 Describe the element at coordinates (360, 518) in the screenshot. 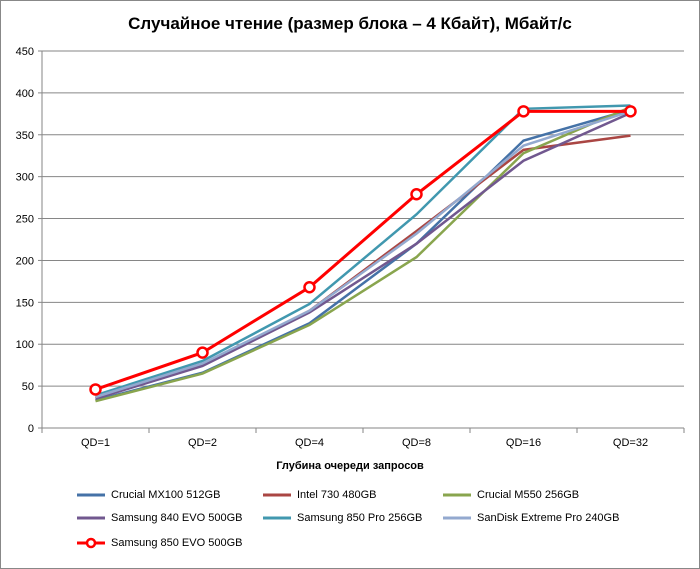

I see `legend-label: Samsung 850 Pro 256GB` at that location.